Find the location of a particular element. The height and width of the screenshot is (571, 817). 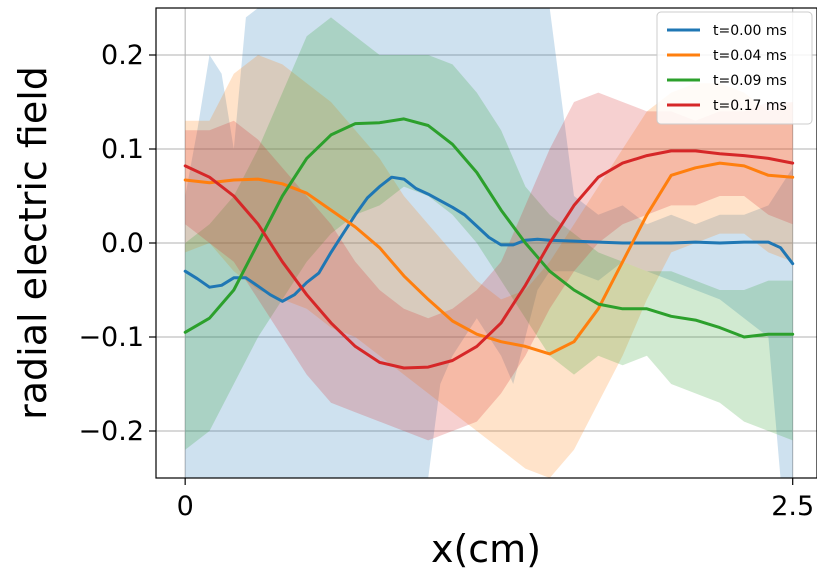

y-tick-label: 0.1 is located at coordinates (122, 149).